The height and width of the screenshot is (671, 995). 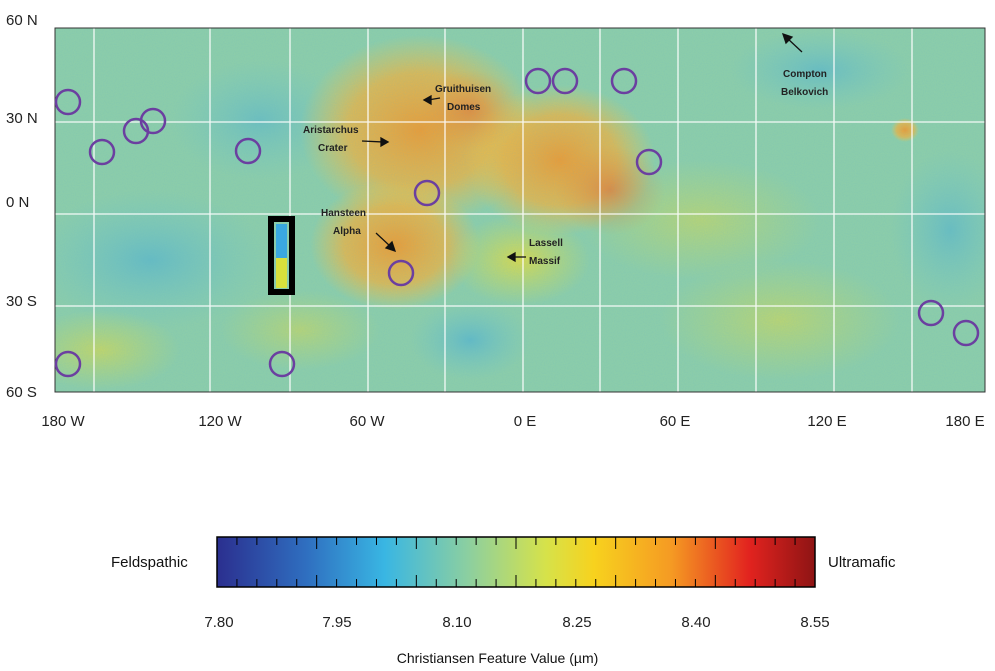 What do you see at coordinates (22, 118) in the screenshot?
I see `lat-label-30n: 30 N` at bounding box center [22, 118].